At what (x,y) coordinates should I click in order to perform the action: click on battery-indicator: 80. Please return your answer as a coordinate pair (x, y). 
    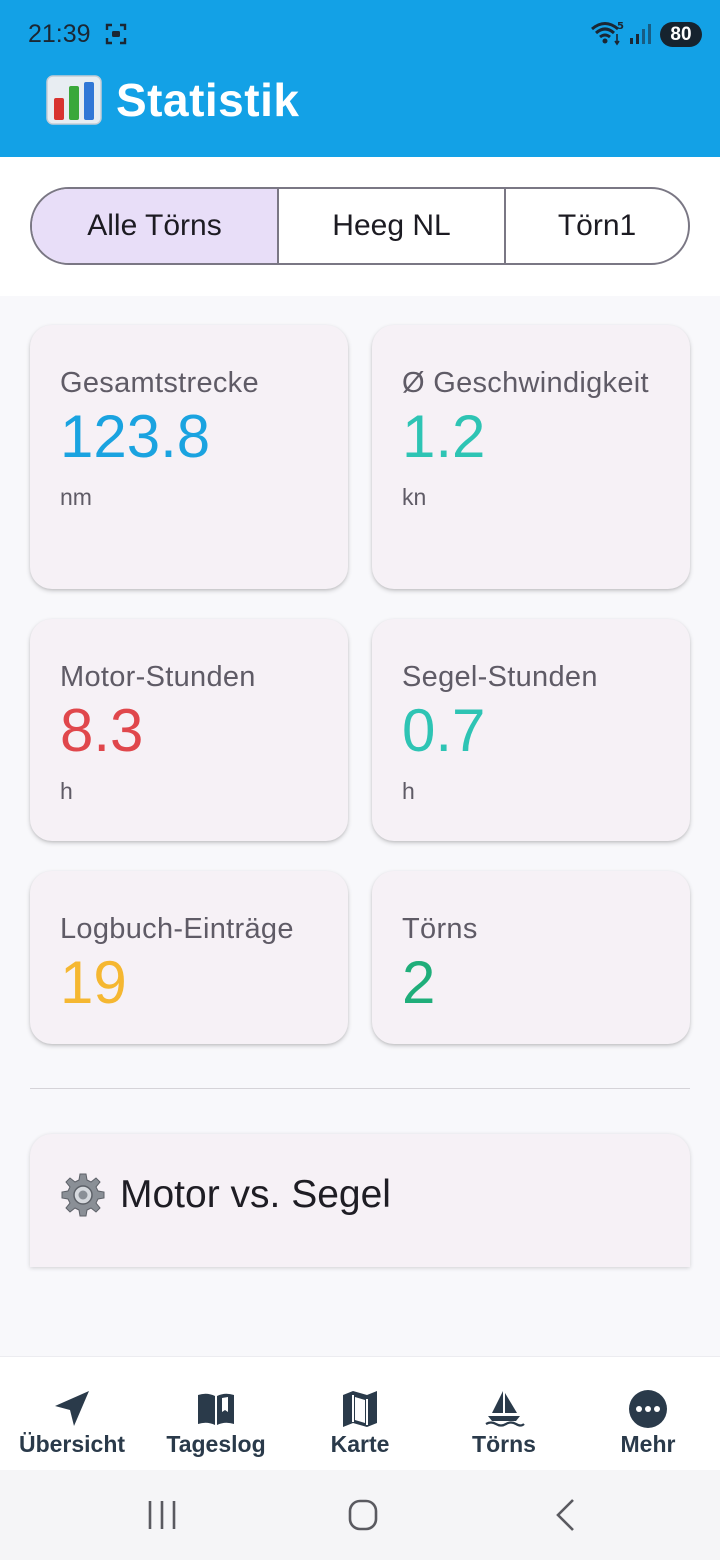
    Looking at the image, I should click on (681, 34).